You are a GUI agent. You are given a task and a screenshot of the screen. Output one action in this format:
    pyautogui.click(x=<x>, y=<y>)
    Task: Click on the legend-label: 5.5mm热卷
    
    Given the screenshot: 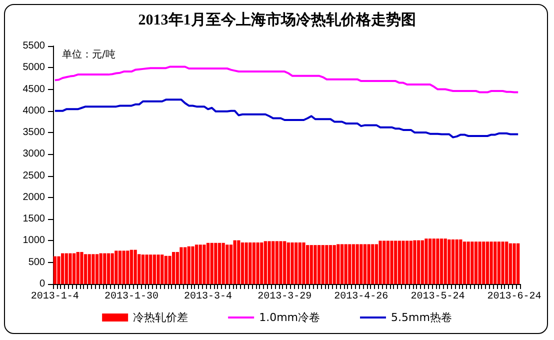 What is the action you would take?
    pyautogui.click(x=421, y=317)
    